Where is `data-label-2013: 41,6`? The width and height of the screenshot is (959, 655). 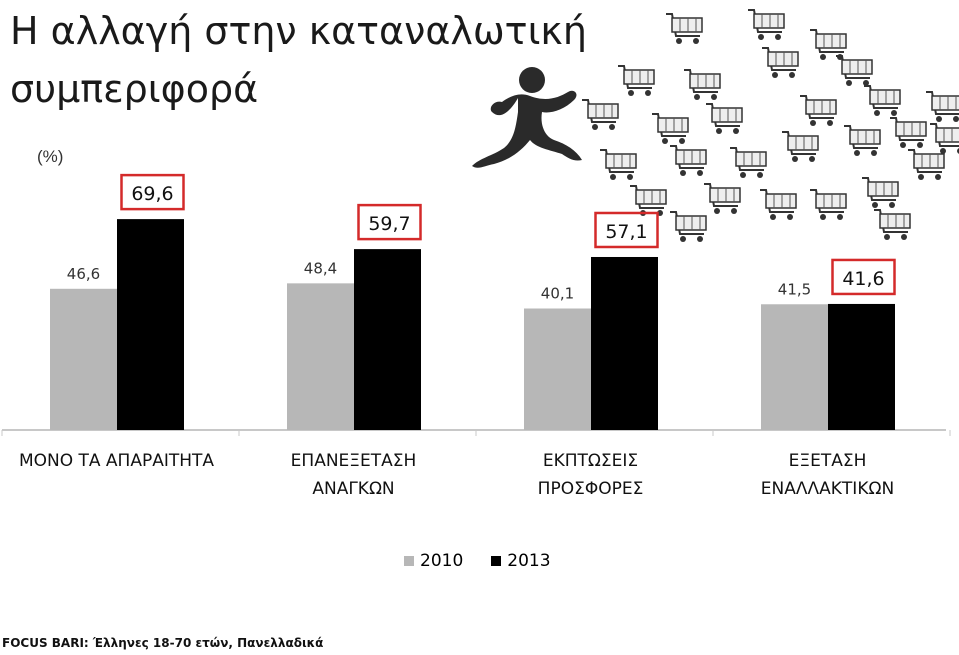 data-label-2013: 41,6 is located at coordinates (863, 279).